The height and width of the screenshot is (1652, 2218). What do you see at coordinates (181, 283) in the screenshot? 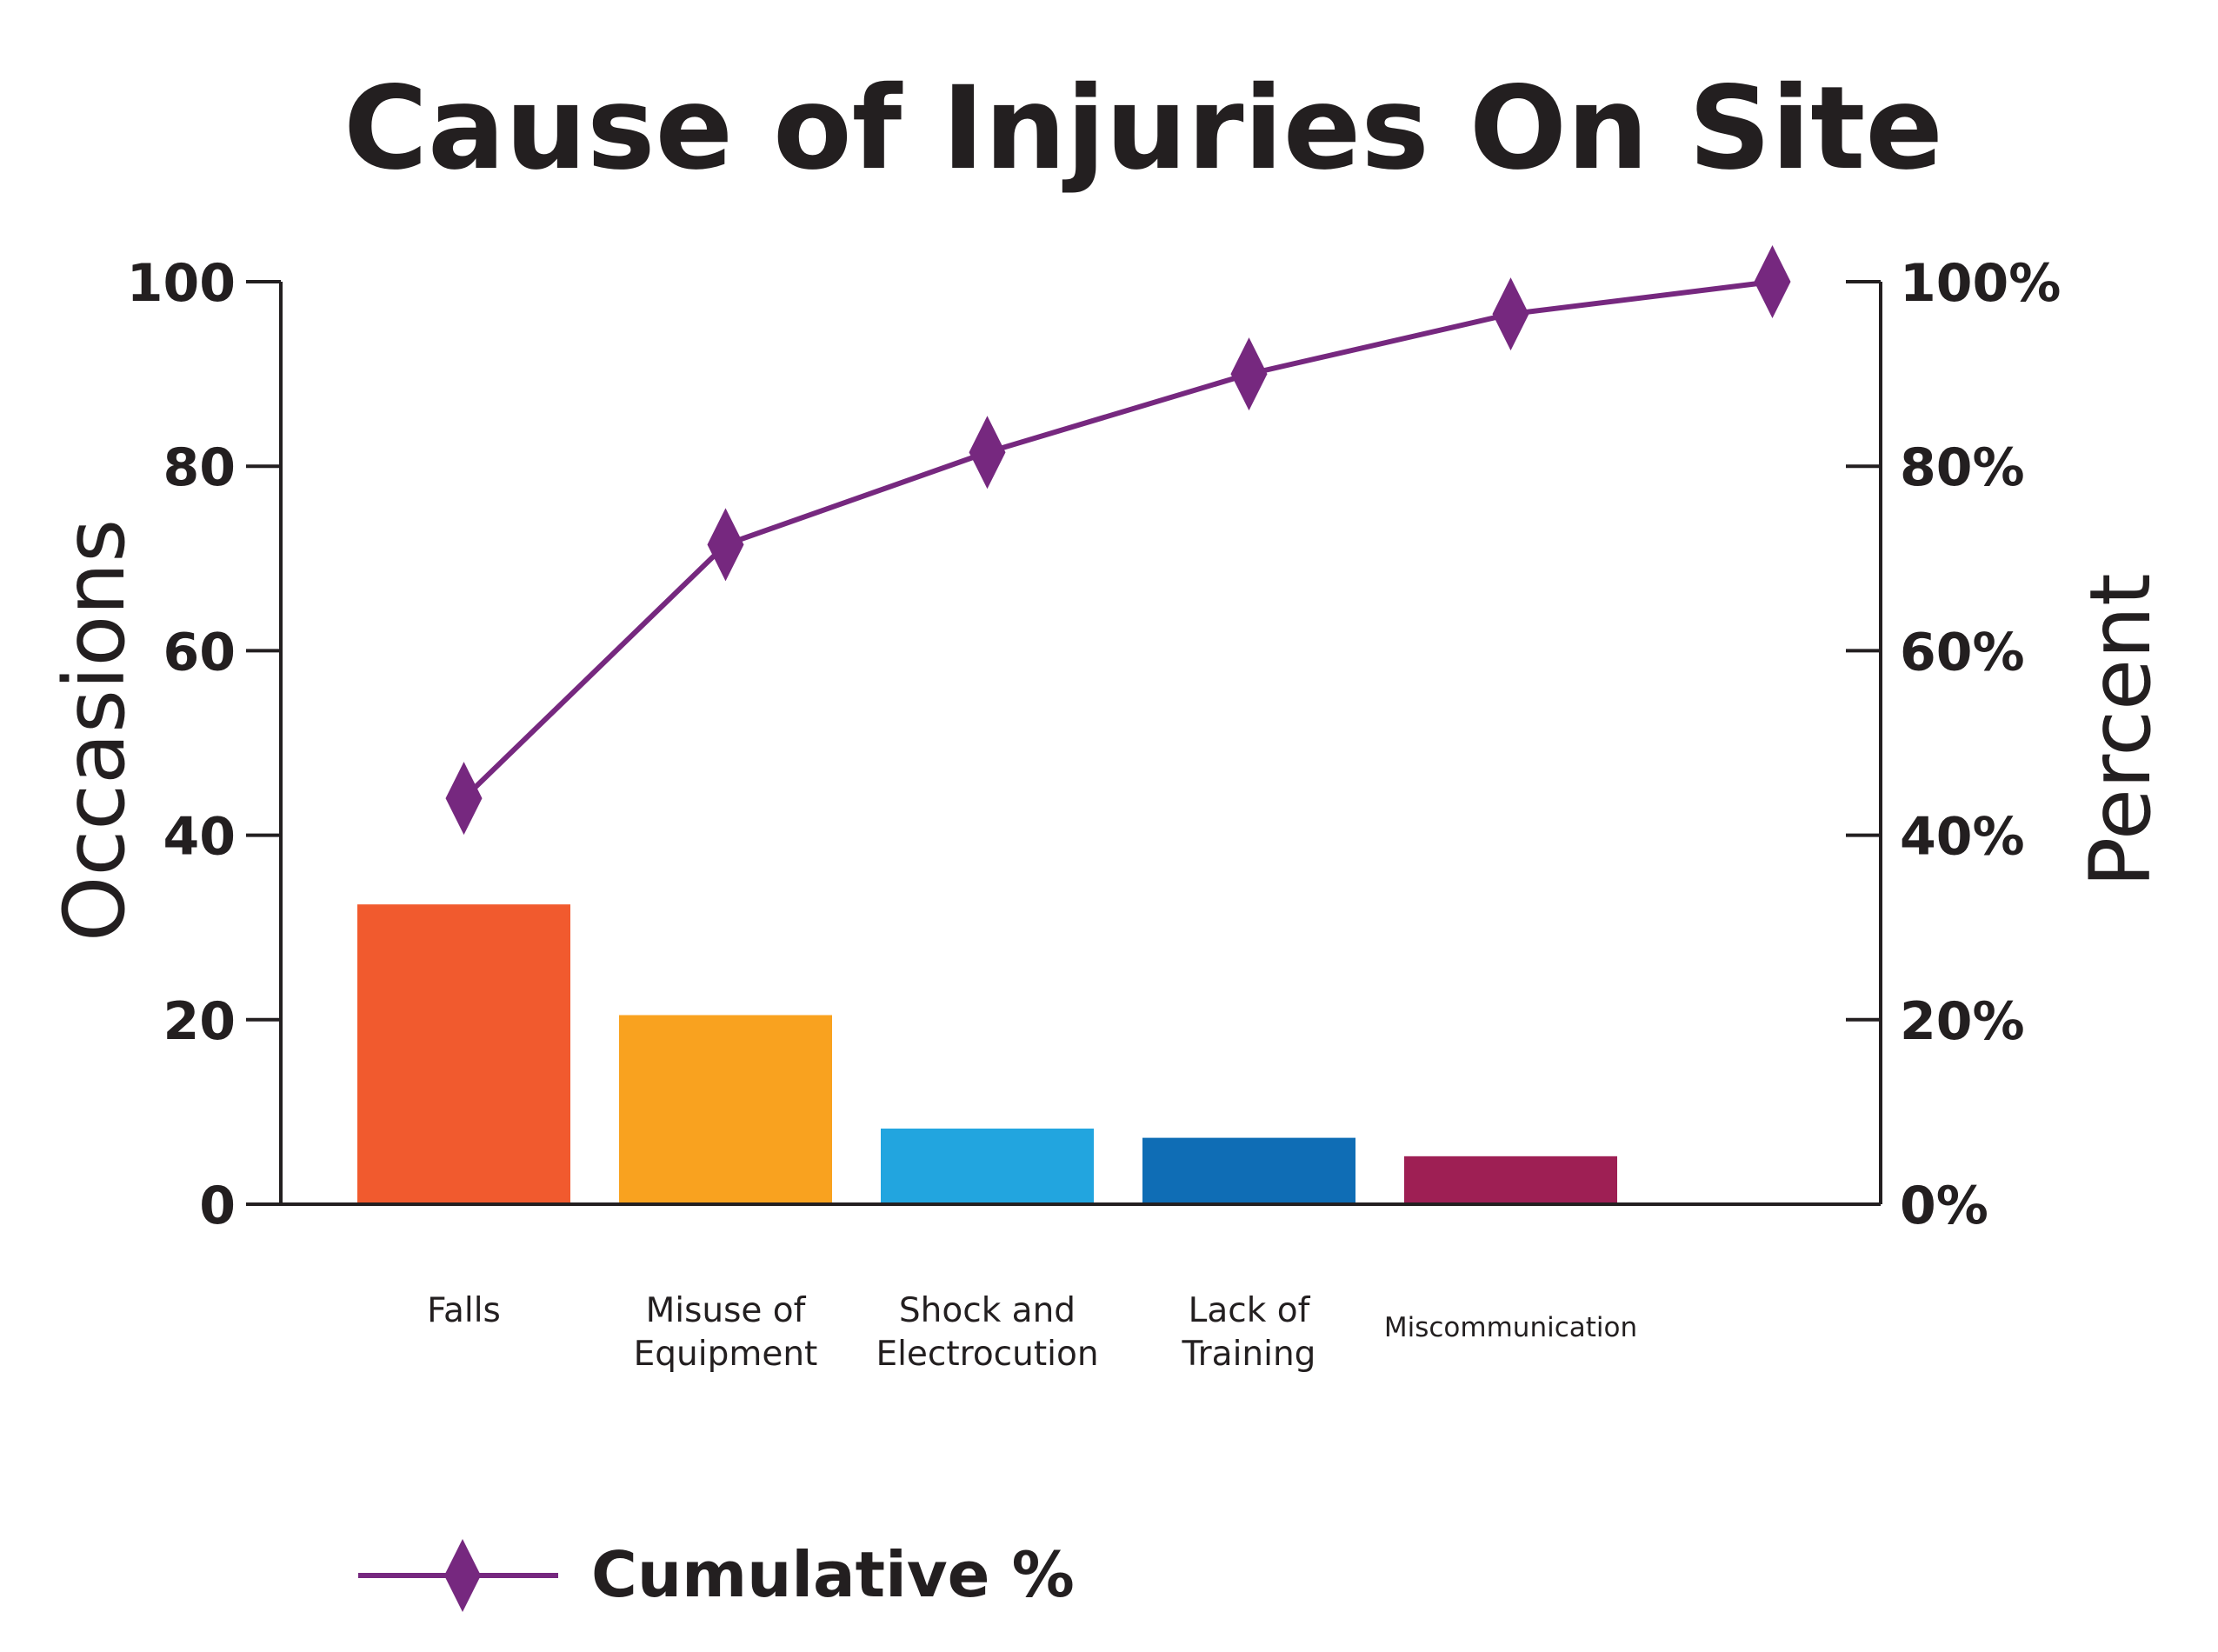
I see `y-tick-label-5: 100` at bounding box center [181, 283].